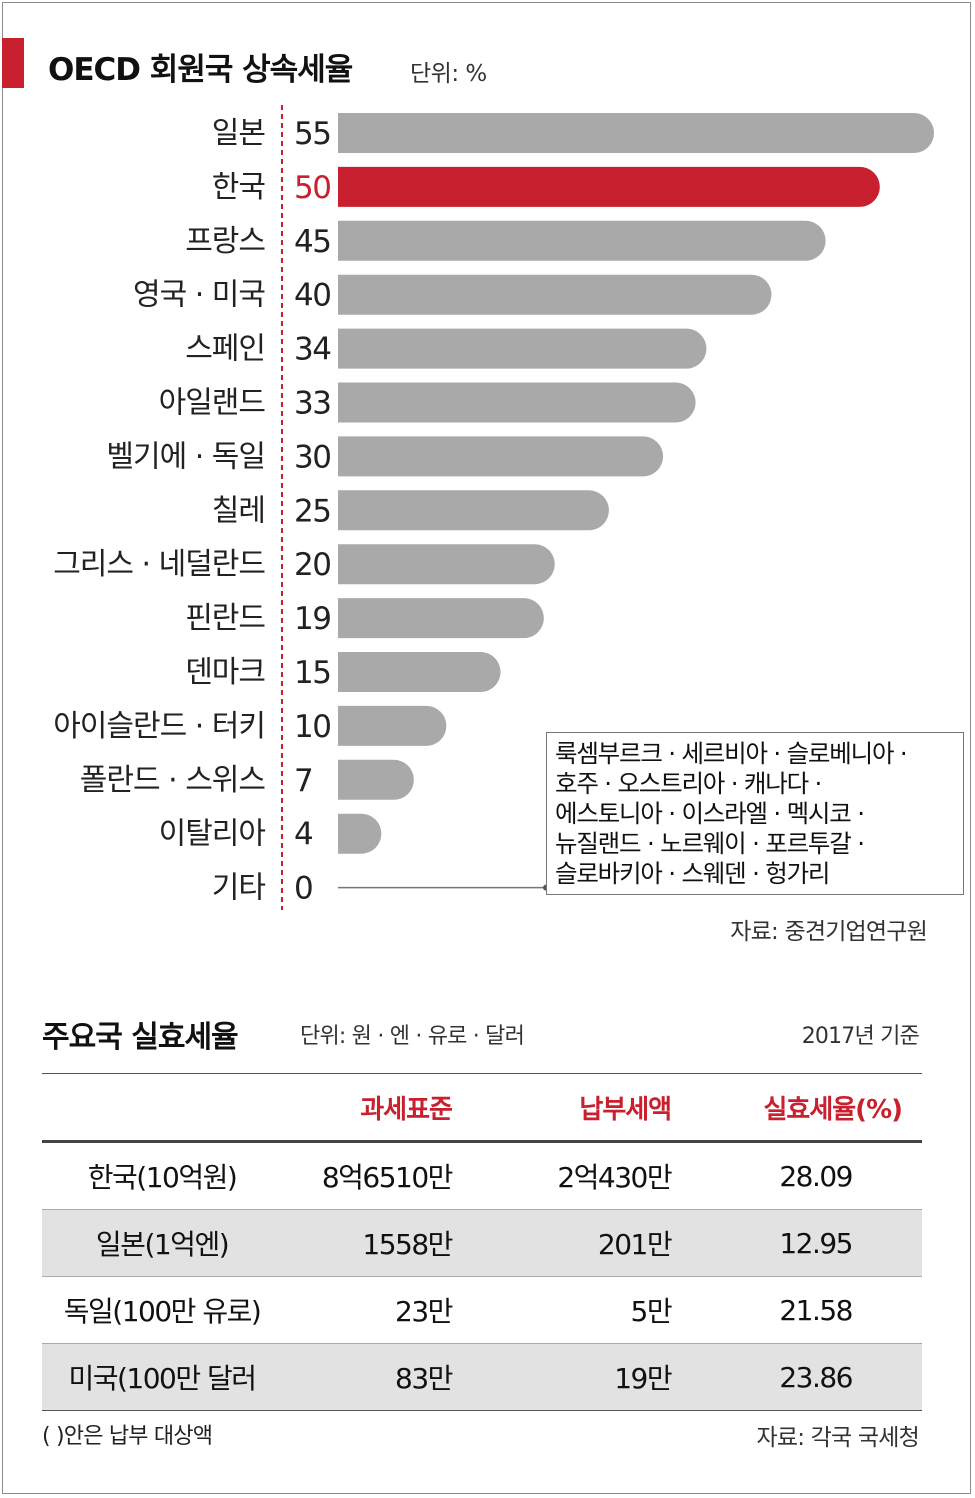  Describe the element at coordinates (688, 783) in the screenshot. I see `annotation-line: 호주 · 오스트리아 · 캐나다 ·` at that location.